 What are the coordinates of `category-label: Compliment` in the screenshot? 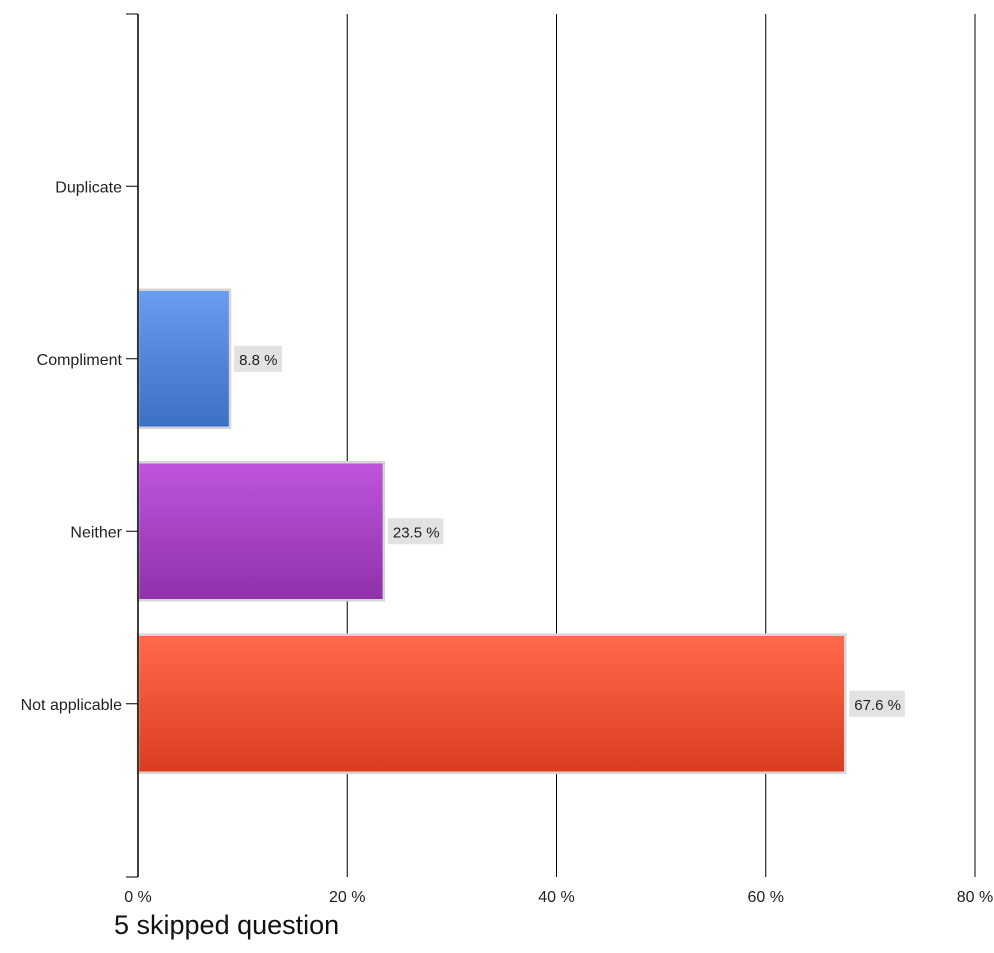 It's located at (80, 360).